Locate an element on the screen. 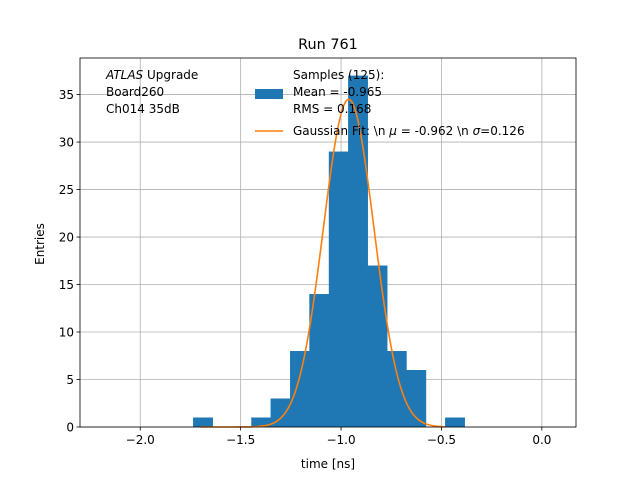 The width and height of the screenshot is (640, 480). x-tick-label: −0.5 is located at coordinates (441, 440).